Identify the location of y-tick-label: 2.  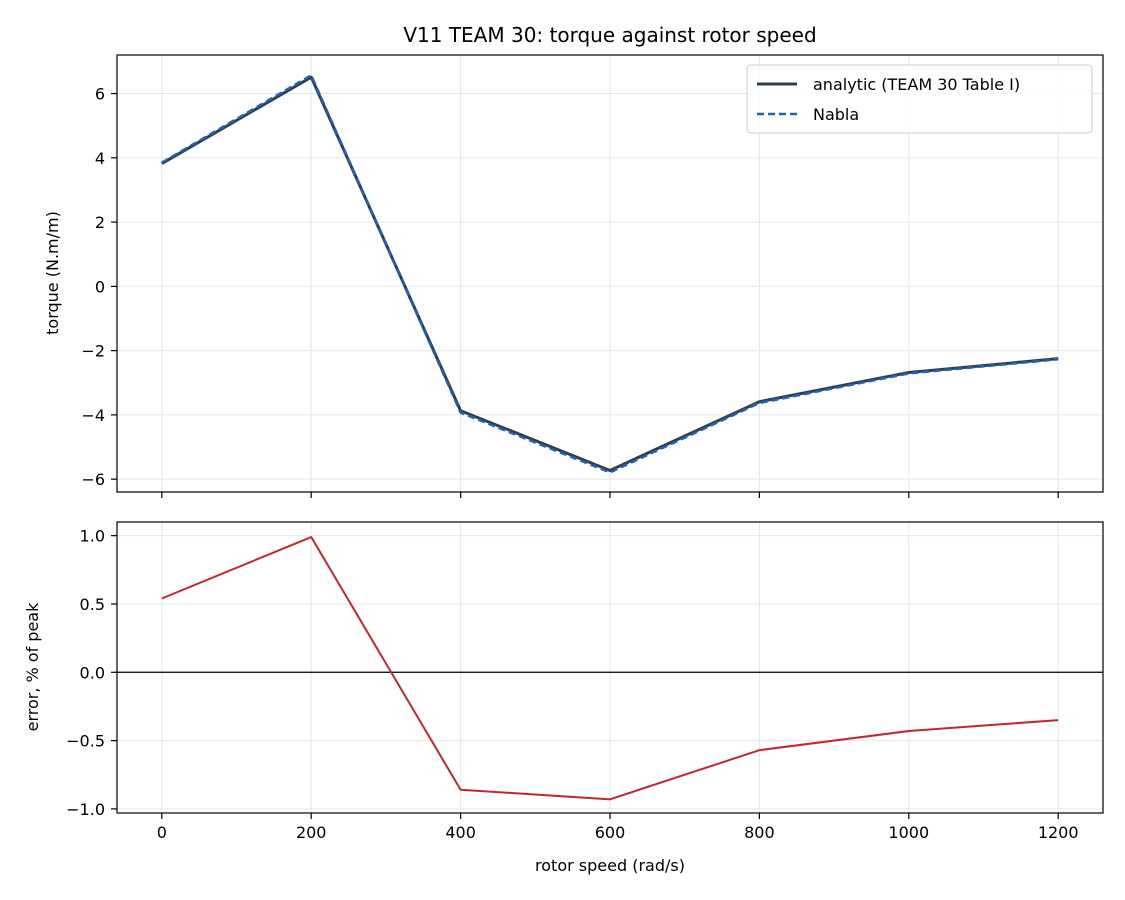
(100, 222).